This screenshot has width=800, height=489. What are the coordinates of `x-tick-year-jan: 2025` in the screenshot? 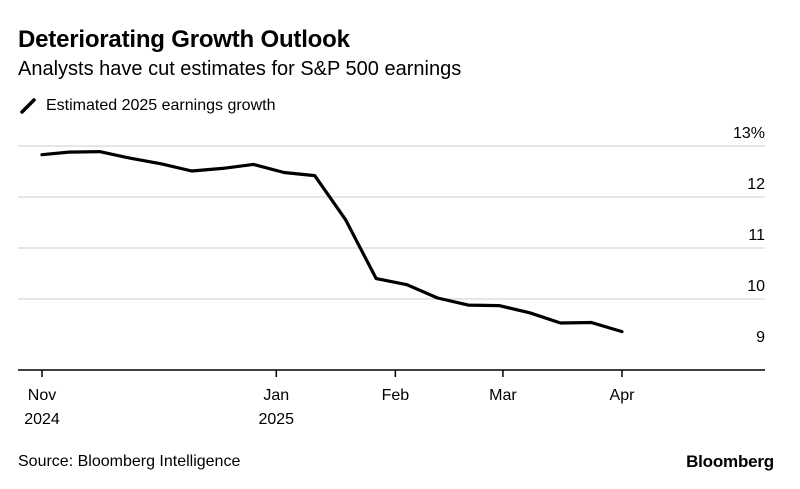 It's located at (276, 419).